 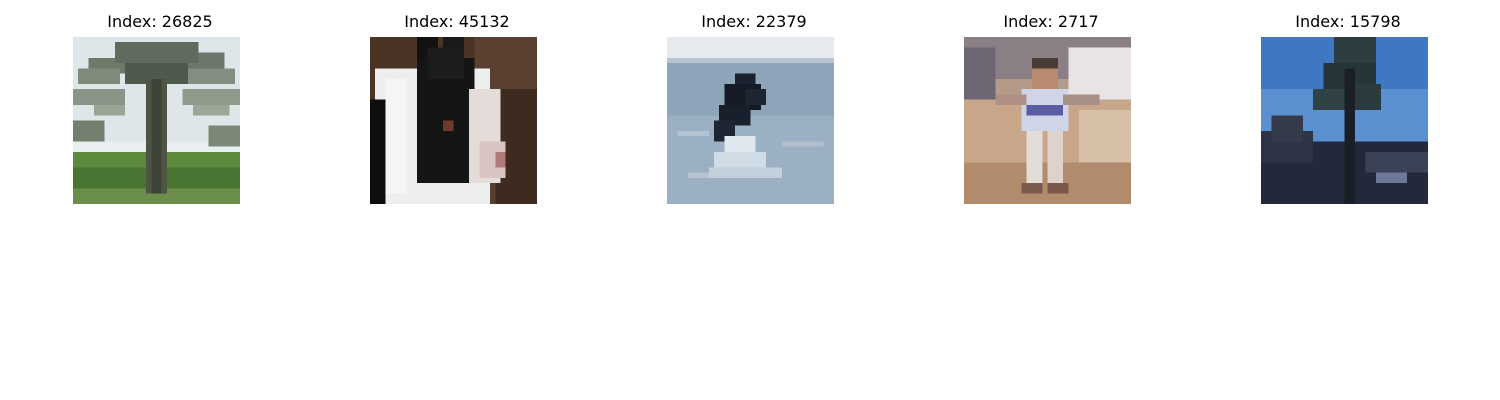 I want to click on image-panel: Index: 45132, so click(x=457, y=105).